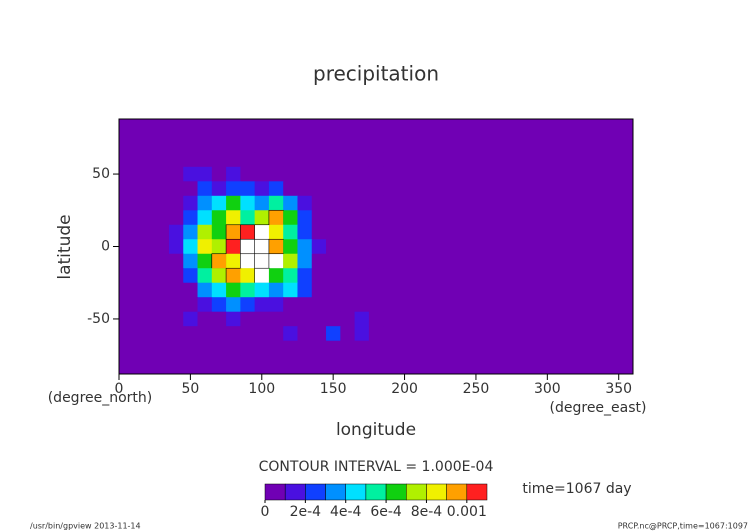 The height and width of the screenshot is (532, 752). Describe the element at coordinates (683, 526) in the screenshot. I see `footer-right: PRCP.nc@PRCP,time=1067:1097` at that location.